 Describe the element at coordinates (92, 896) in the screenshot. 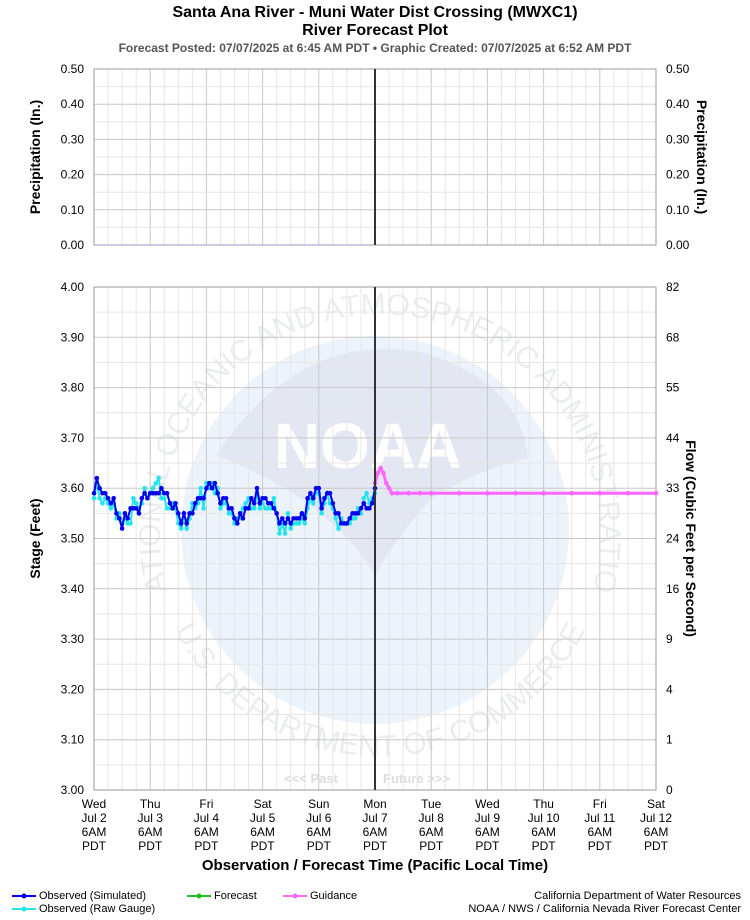

I see `legend-label-observed-simulated: Observed (Simulated)` at that location.